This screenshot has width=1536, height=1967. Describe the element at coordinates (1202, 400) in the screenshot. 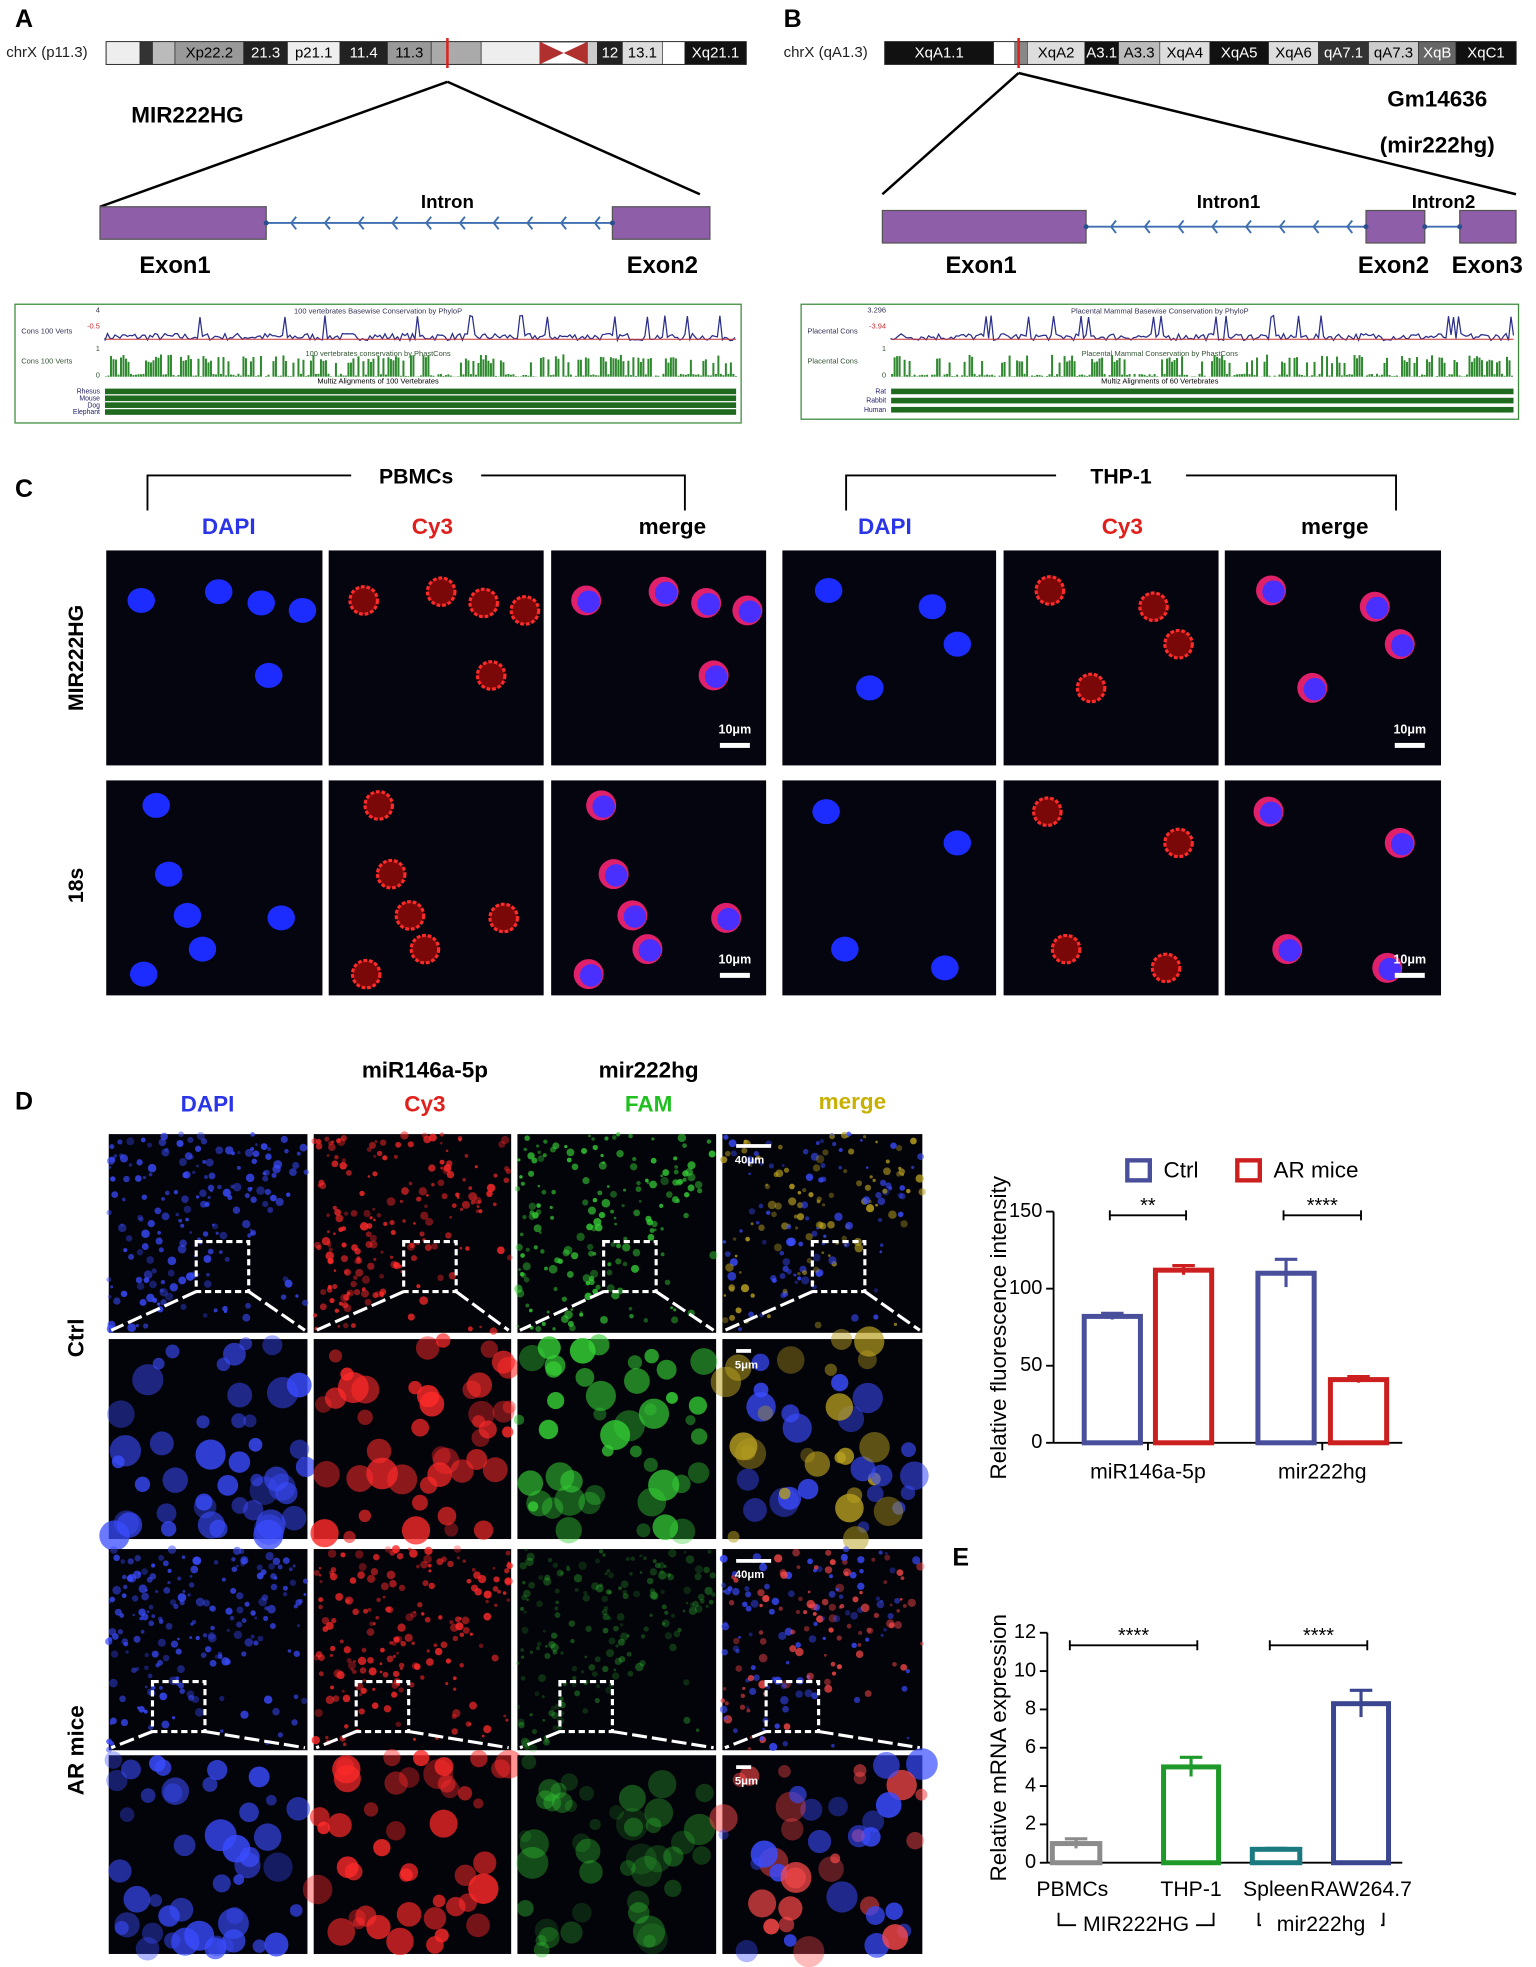

I see `alignment` at that location.